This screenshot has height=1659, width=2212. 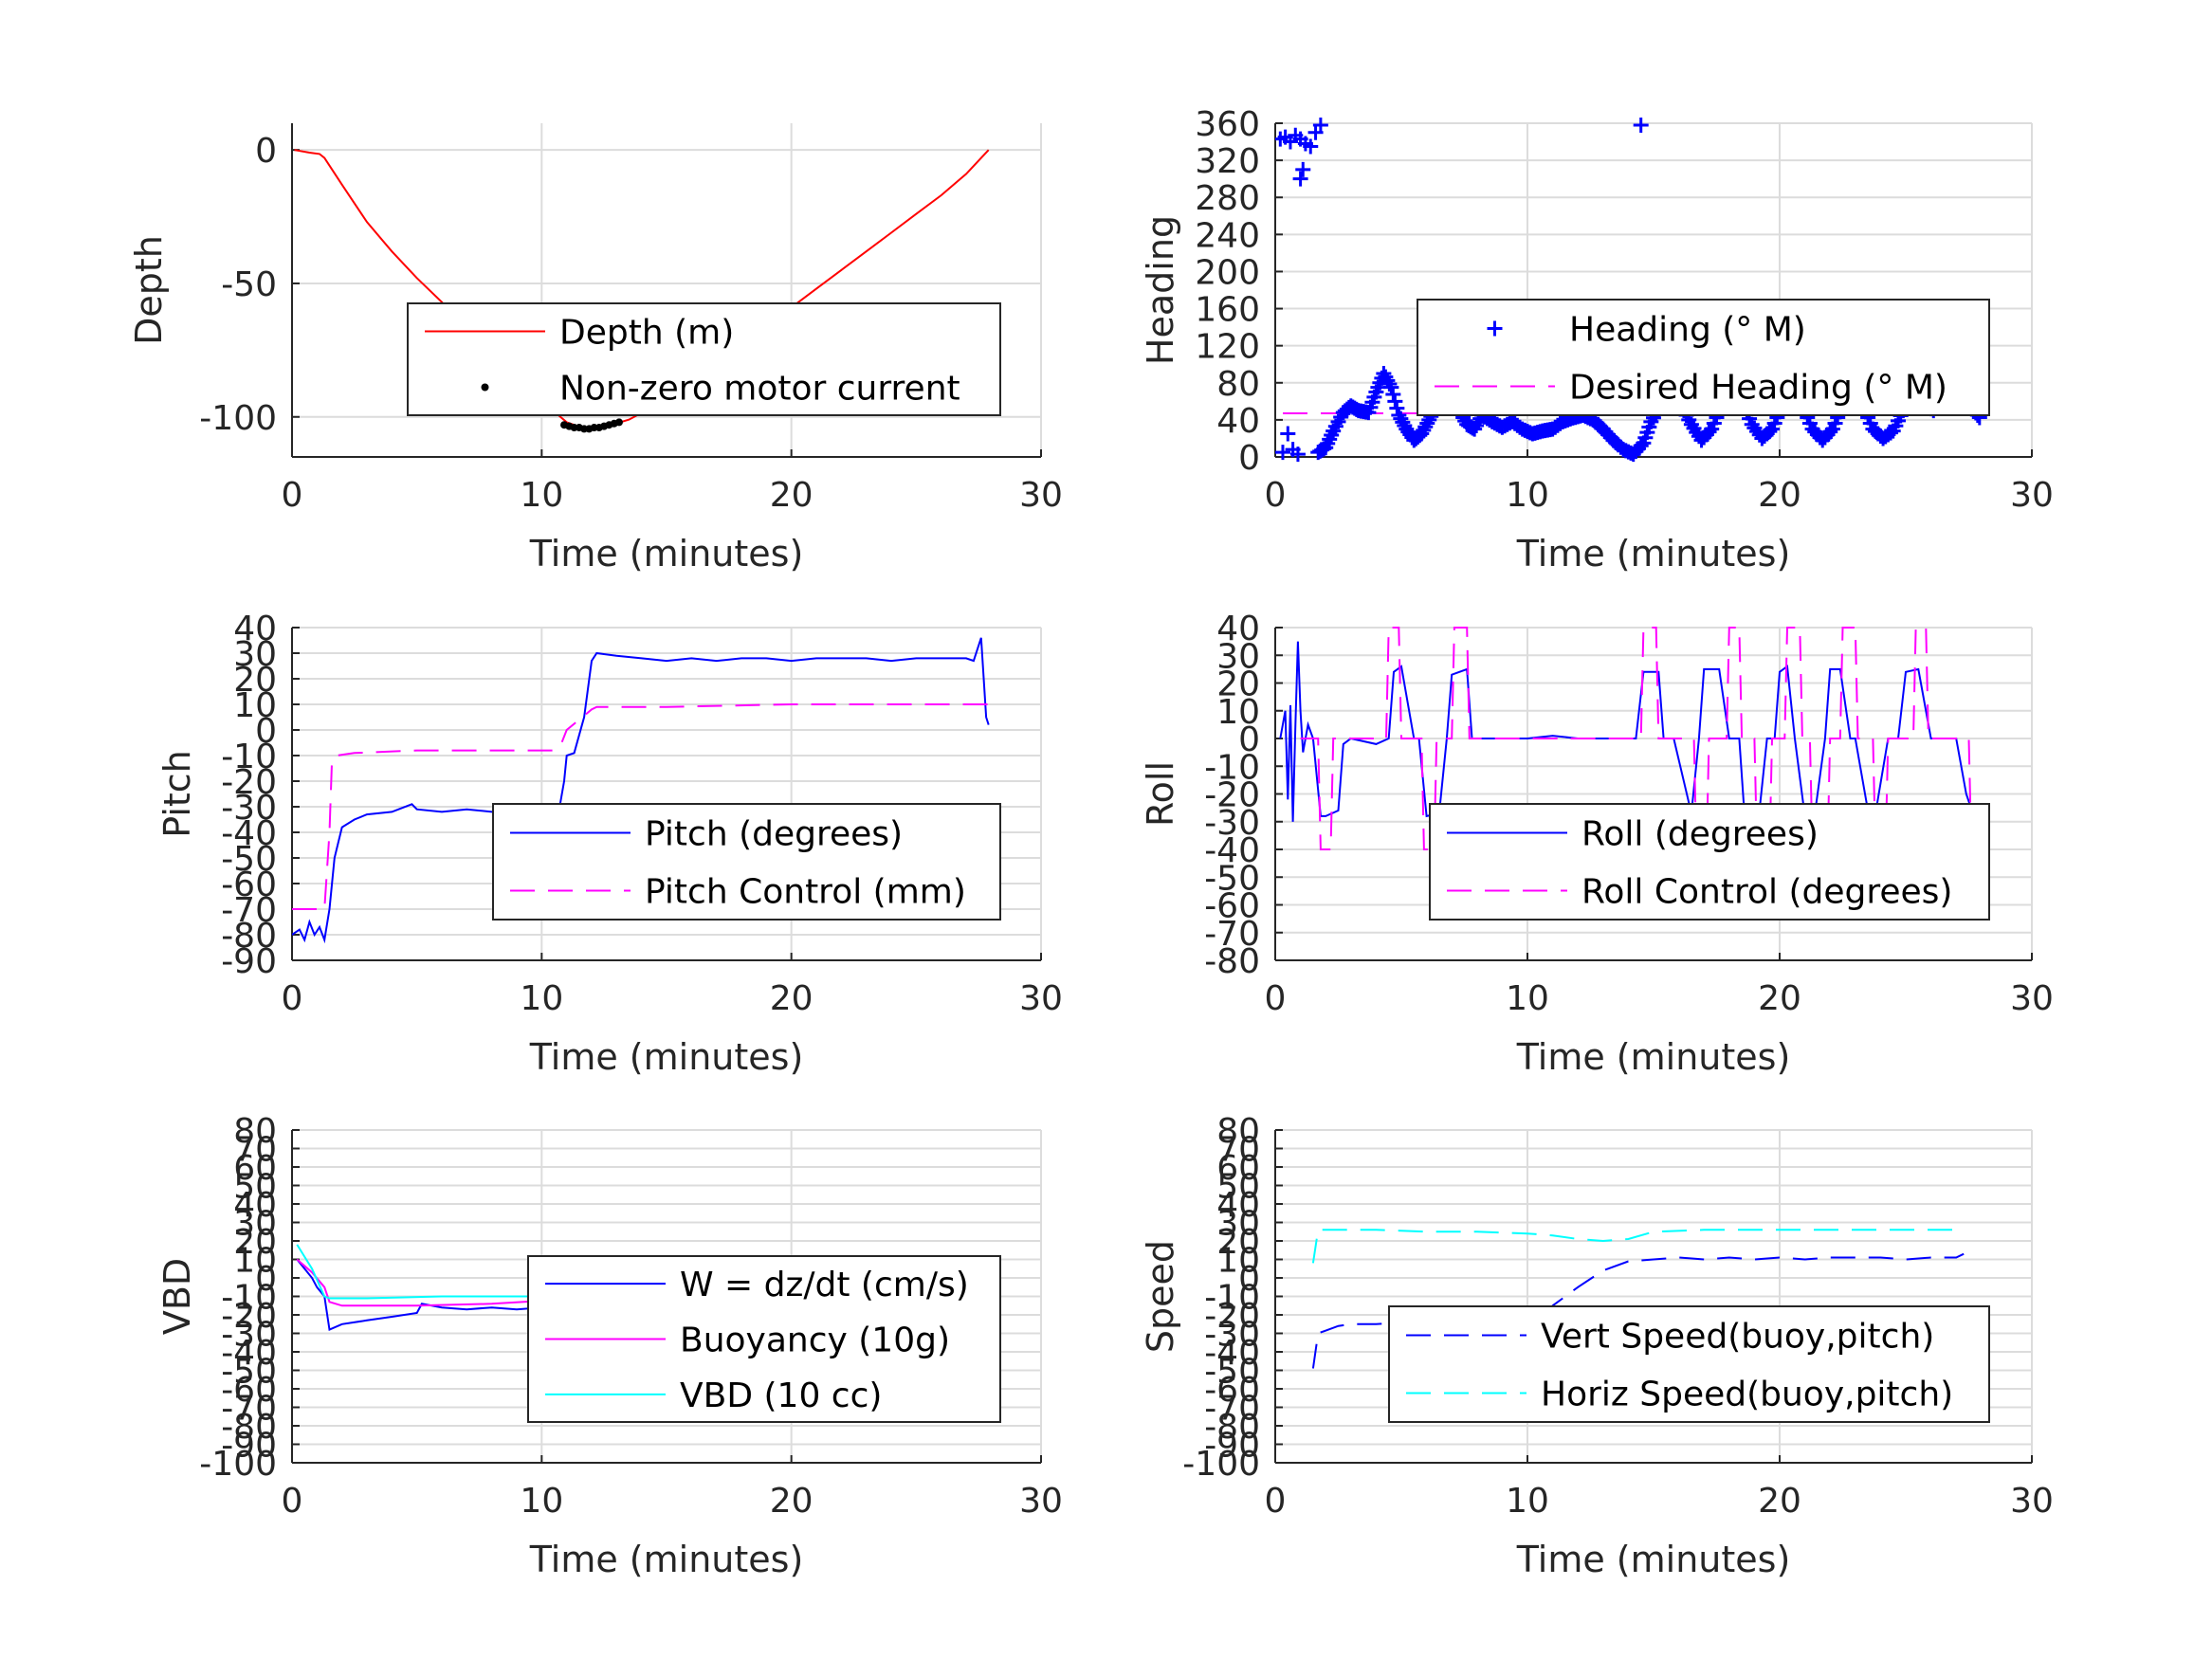 I want to click on y-tick-label: 120, so click(x=1227, y=347).